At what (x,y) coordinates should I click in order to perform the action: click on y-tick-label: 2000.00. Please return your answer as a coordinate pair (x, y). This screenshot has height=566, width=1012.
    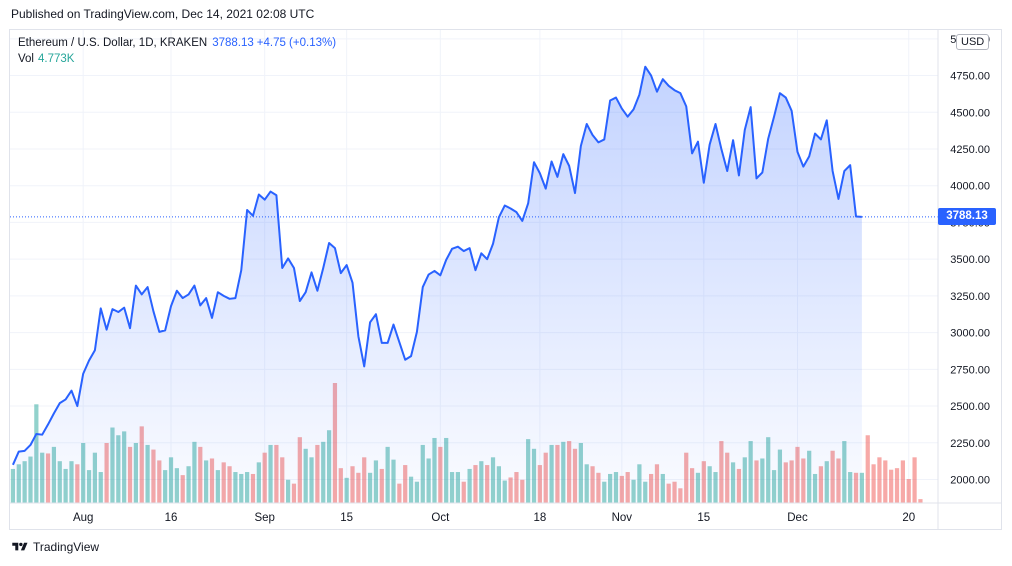
    Looking at the image, I should click on (970, 480).